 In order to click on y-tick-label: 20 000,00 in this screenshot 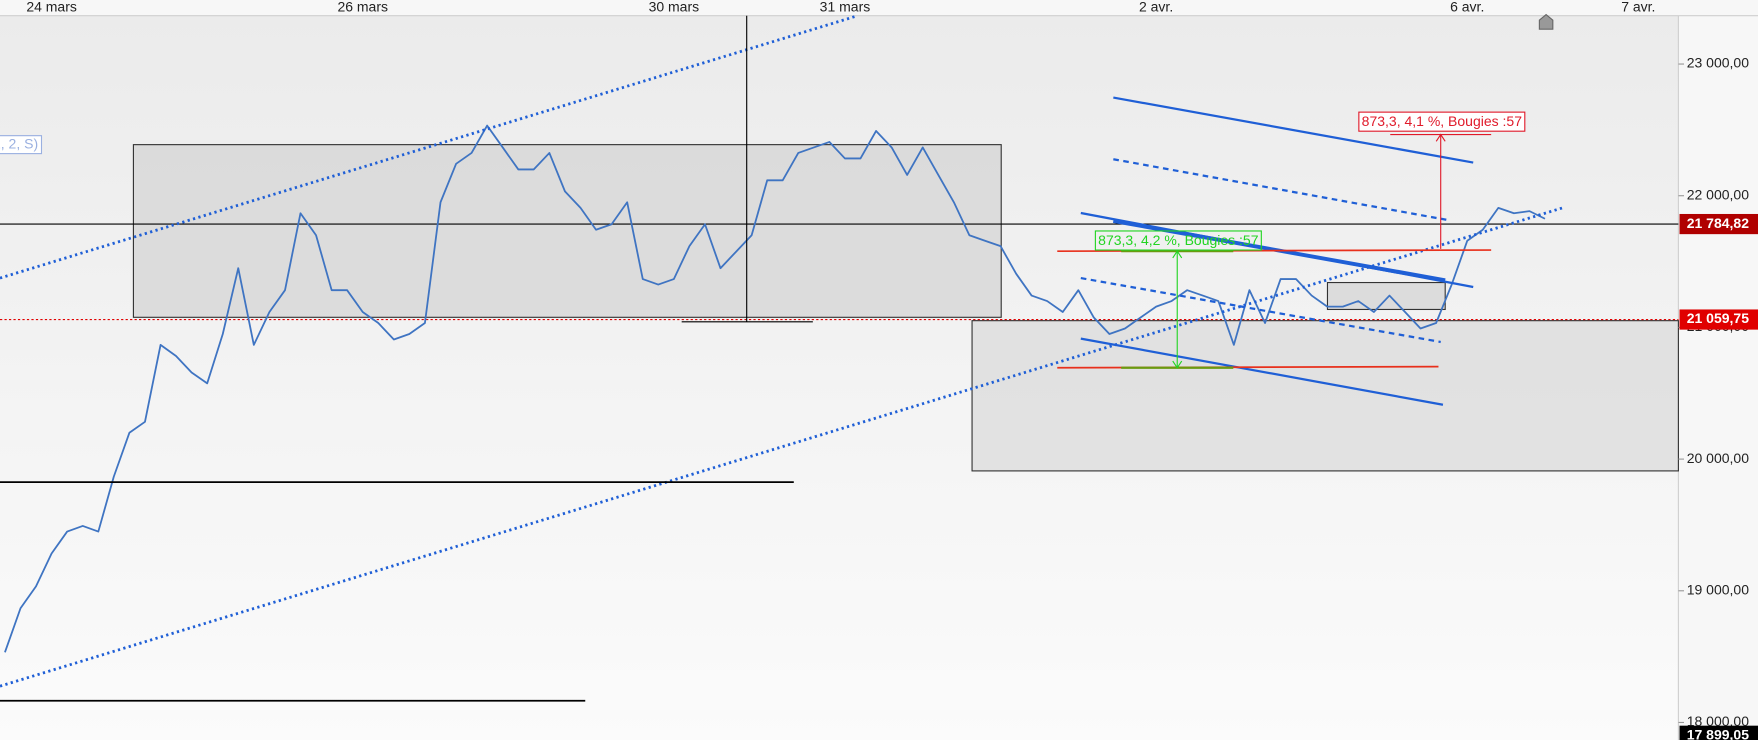, I will do `click(1718, 458)`.